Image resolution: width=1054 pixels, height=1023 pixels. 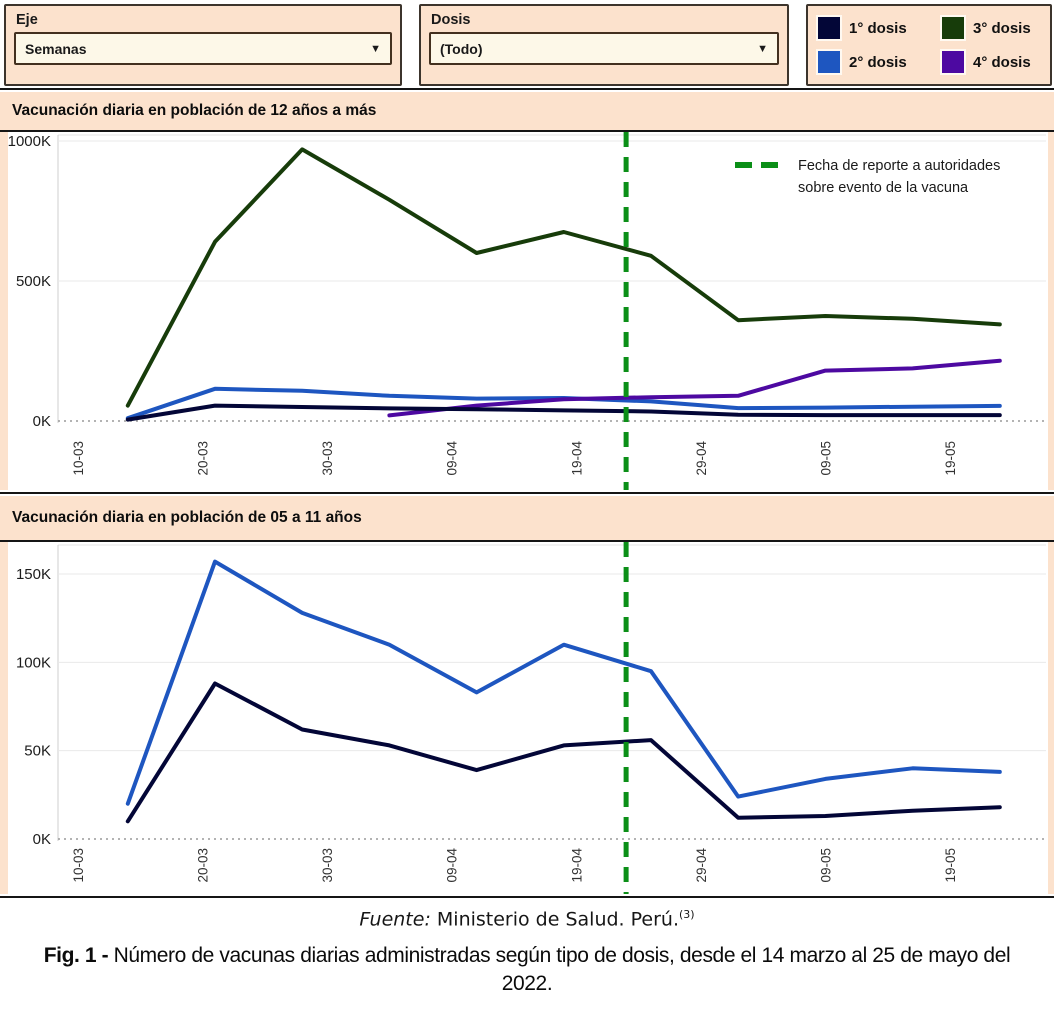 I want to click on legend-items: 1° dosis 2° dosis 3° dosis 4° dosis, so click(x=929, y=45).